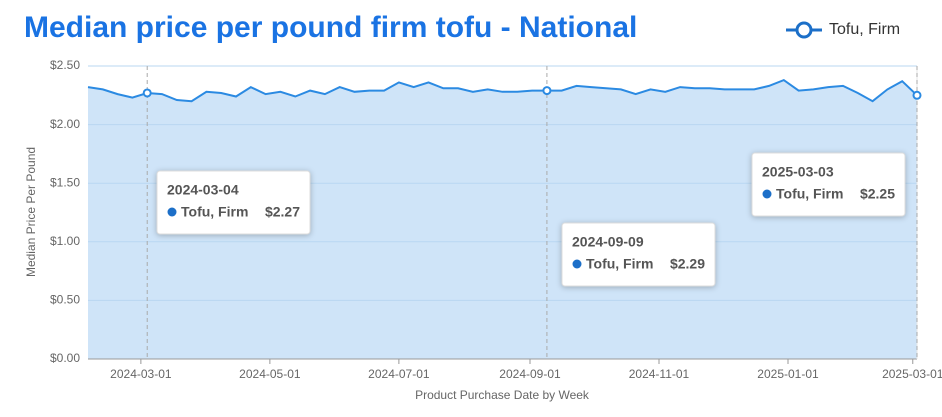  Describe the element at coordinates (282, 212) in the screenshot. I see `tooltip-value: $2.27` at that location.